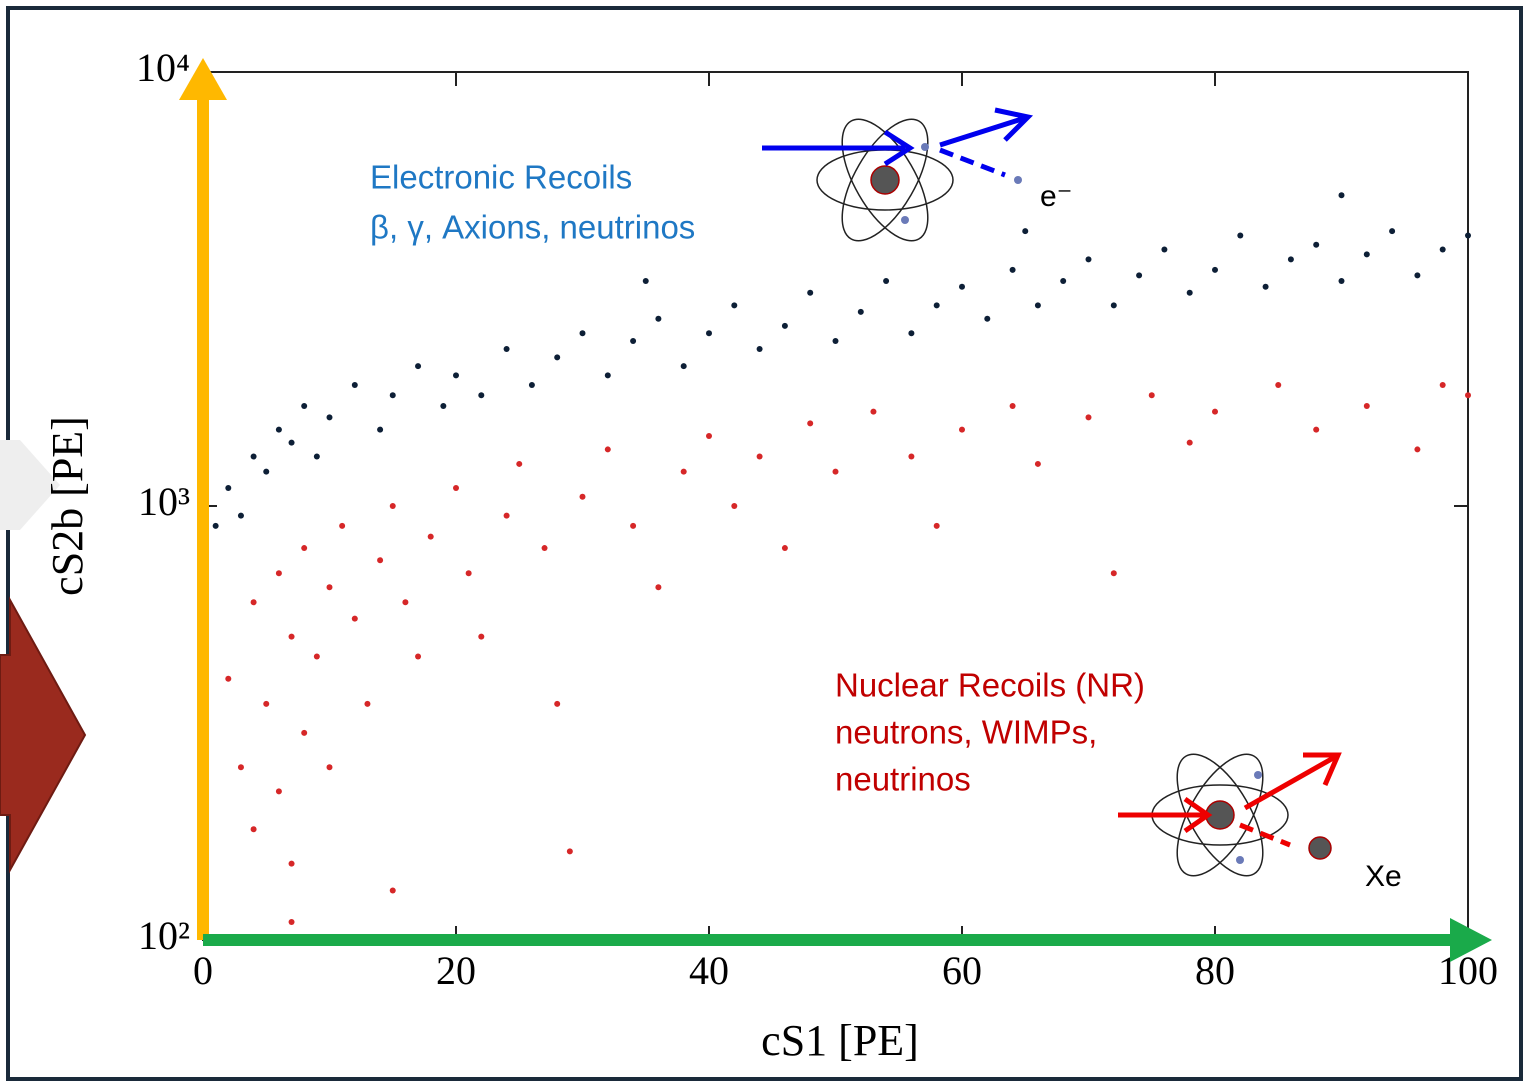  Describe the element at coordinates (67, 506) in the screenshot. I see `y-axis-title: cS2b [PE]` at that location.